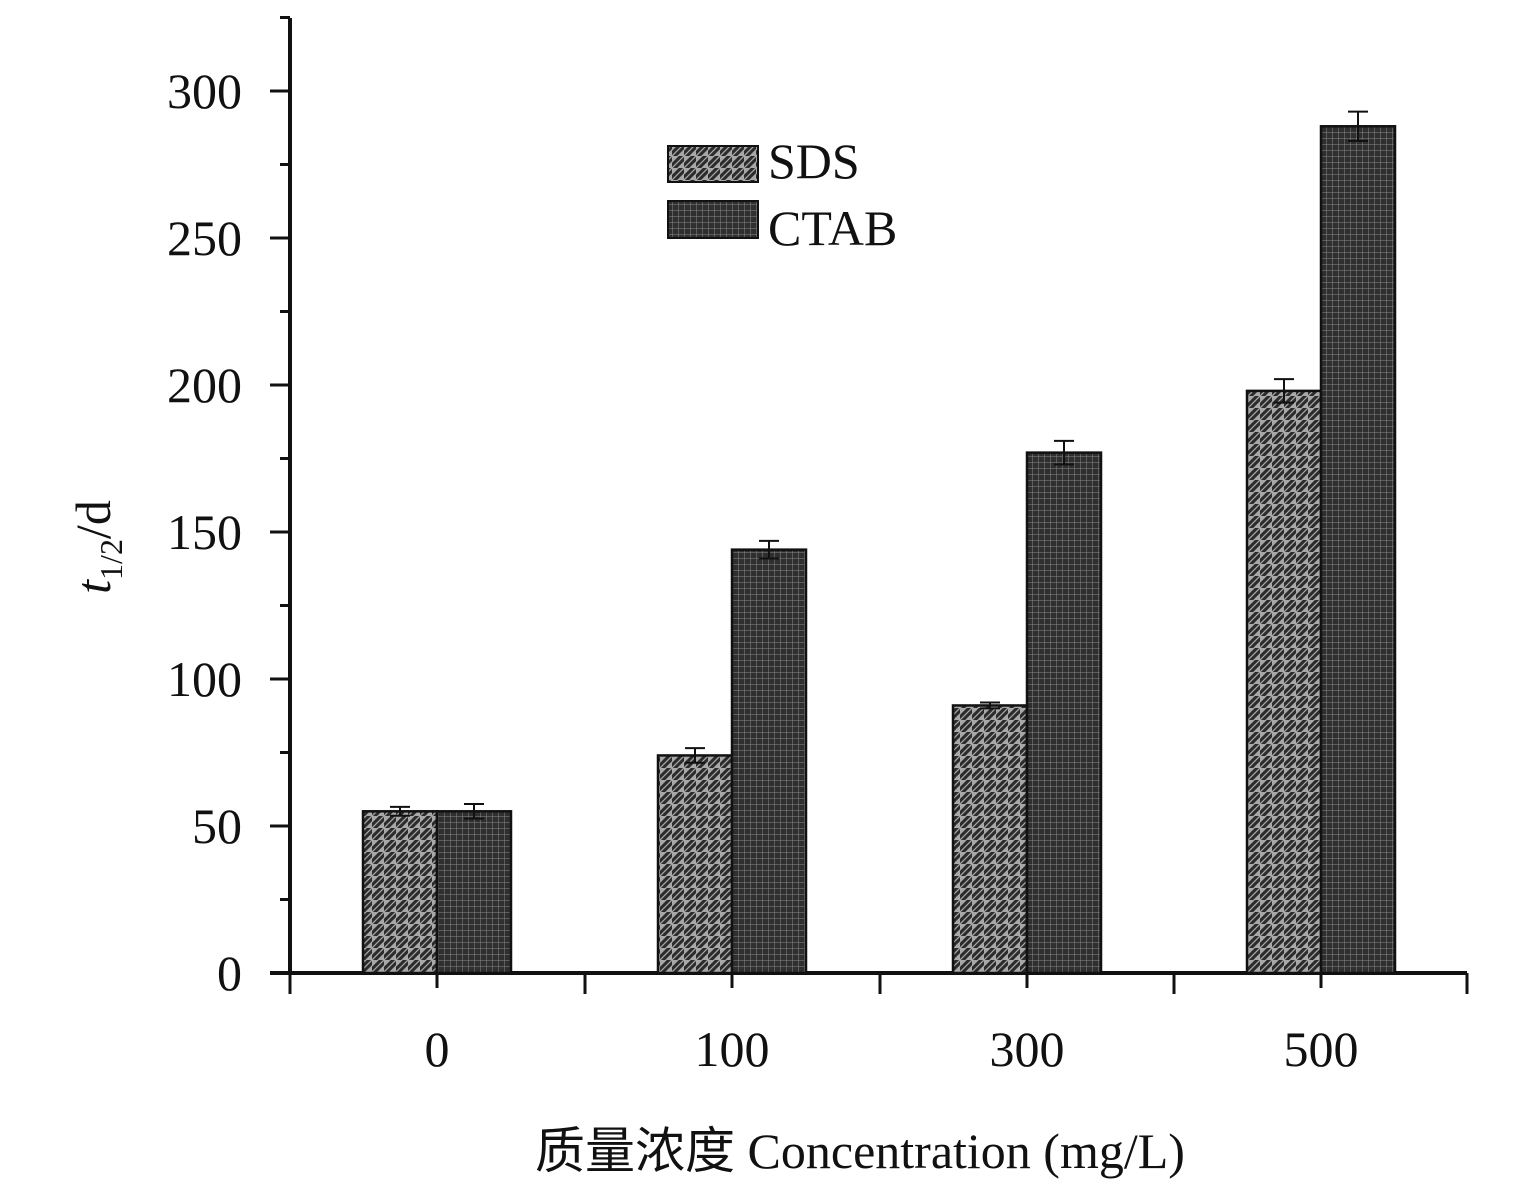 This screenshot has height=1179, width=1535. I want to click on legend-swatch-ctab, so click(713, 219).